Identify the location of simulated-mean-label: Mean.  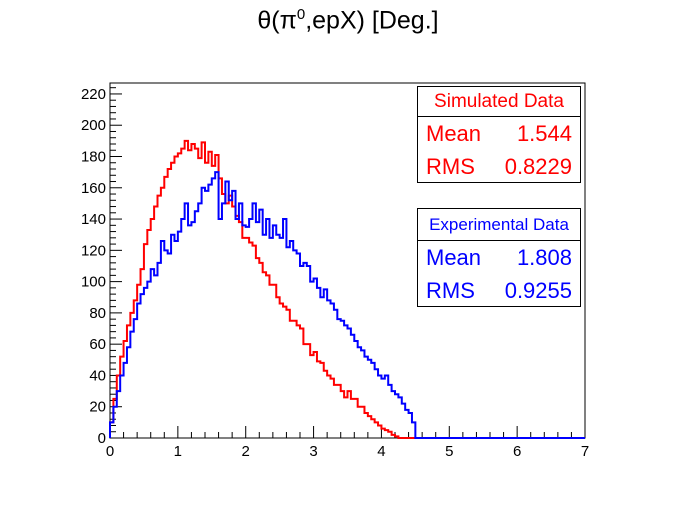
(454, 133).